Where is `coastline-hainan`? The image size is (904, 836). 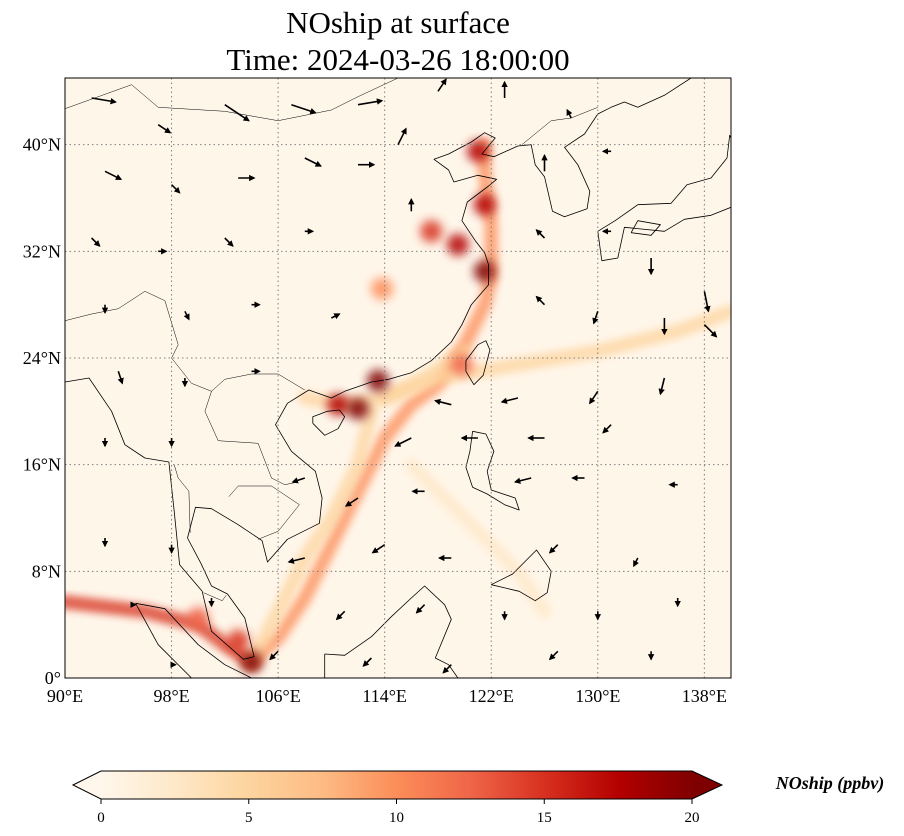
coastline-hainan is located at coordinates (329, 422).